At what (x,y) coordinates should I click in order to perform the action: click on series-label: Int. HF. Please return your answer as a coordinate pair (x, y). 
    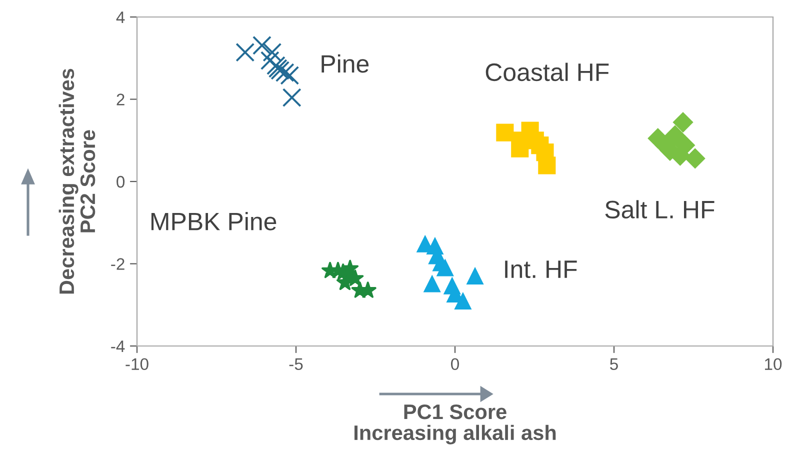
    Looking at the image, I should click on (541, 269).